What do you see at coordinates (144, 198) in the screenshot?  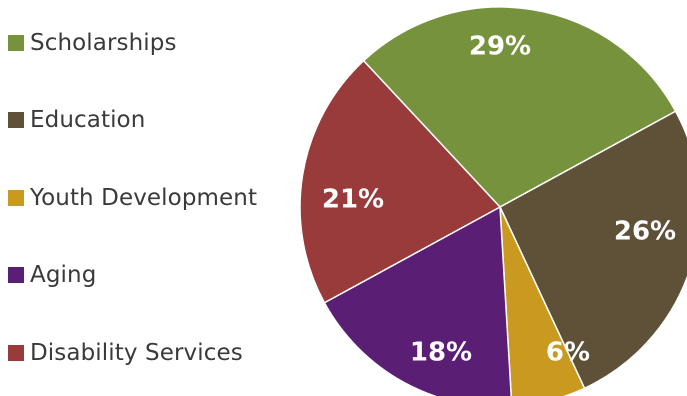 I see `legend-label-youth-development: Youth Development` at bounding box center [144, 198].